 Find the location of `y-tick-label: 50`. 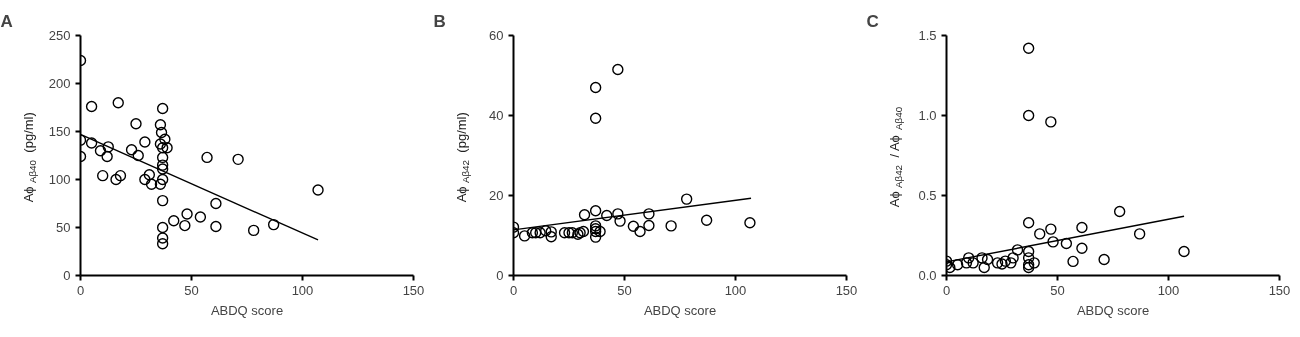

y-tick-label: 50 is located at coordinates (63, 227).